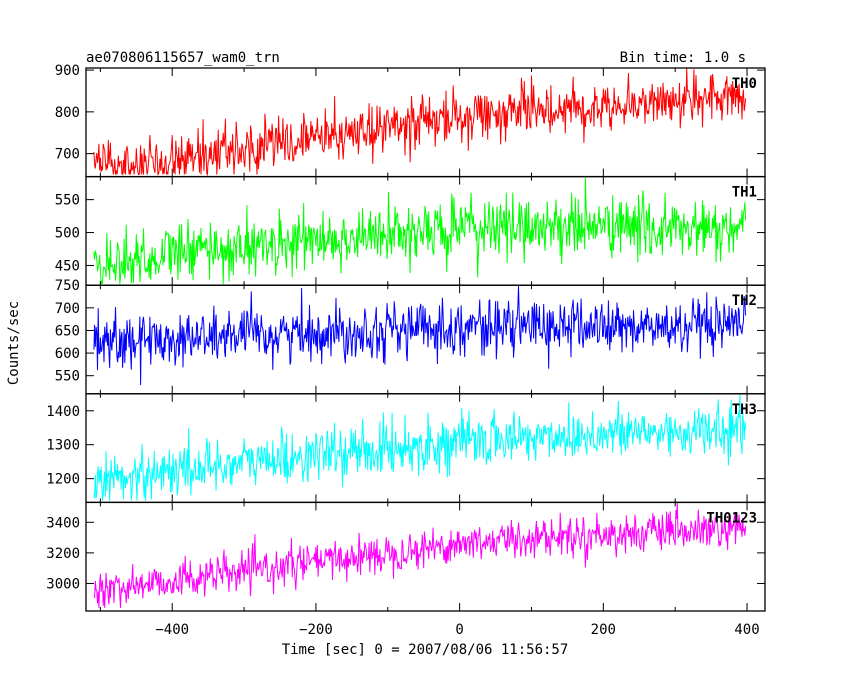  Describe the element at coordinates (744, 84) in the screenshot. I see `panel-label-th0: TH0` at that location.